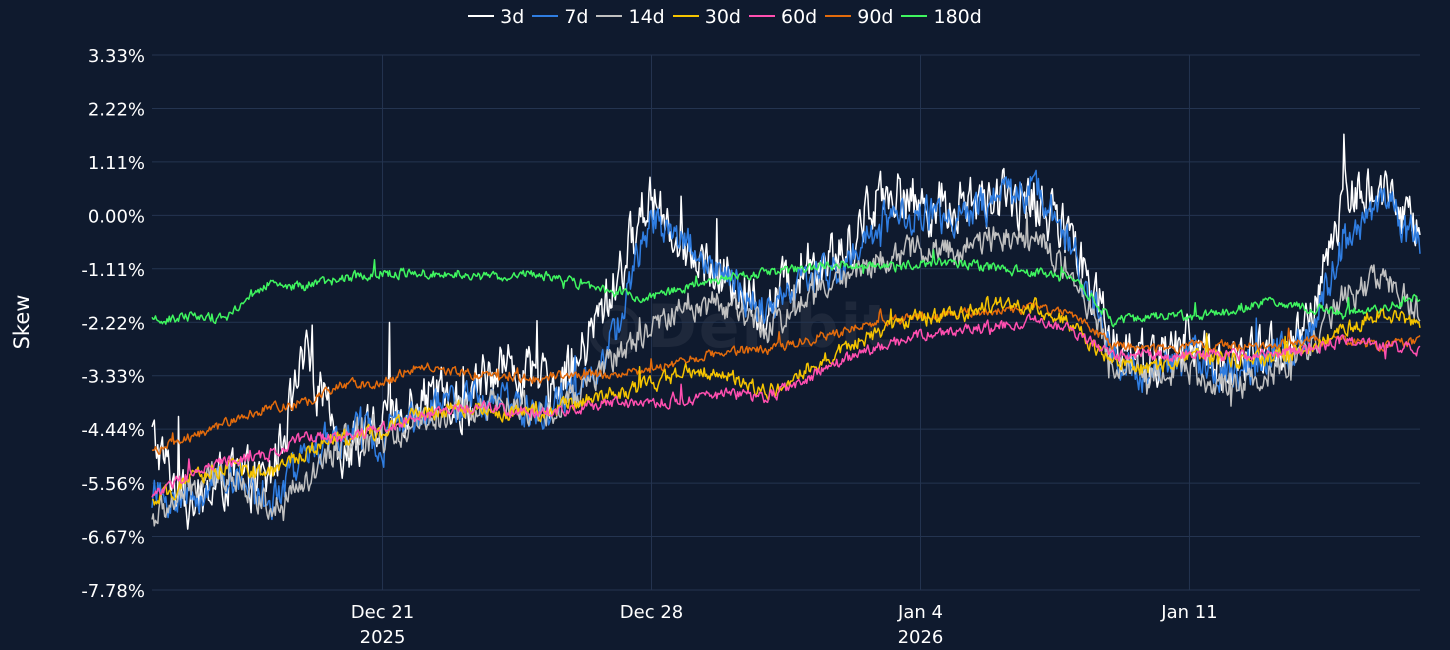 The width and height of the screenshot is (1450, 650). Describe the element at coordinates (957, 17) in the screenshot. I see `legend-label: 180d` at that location.